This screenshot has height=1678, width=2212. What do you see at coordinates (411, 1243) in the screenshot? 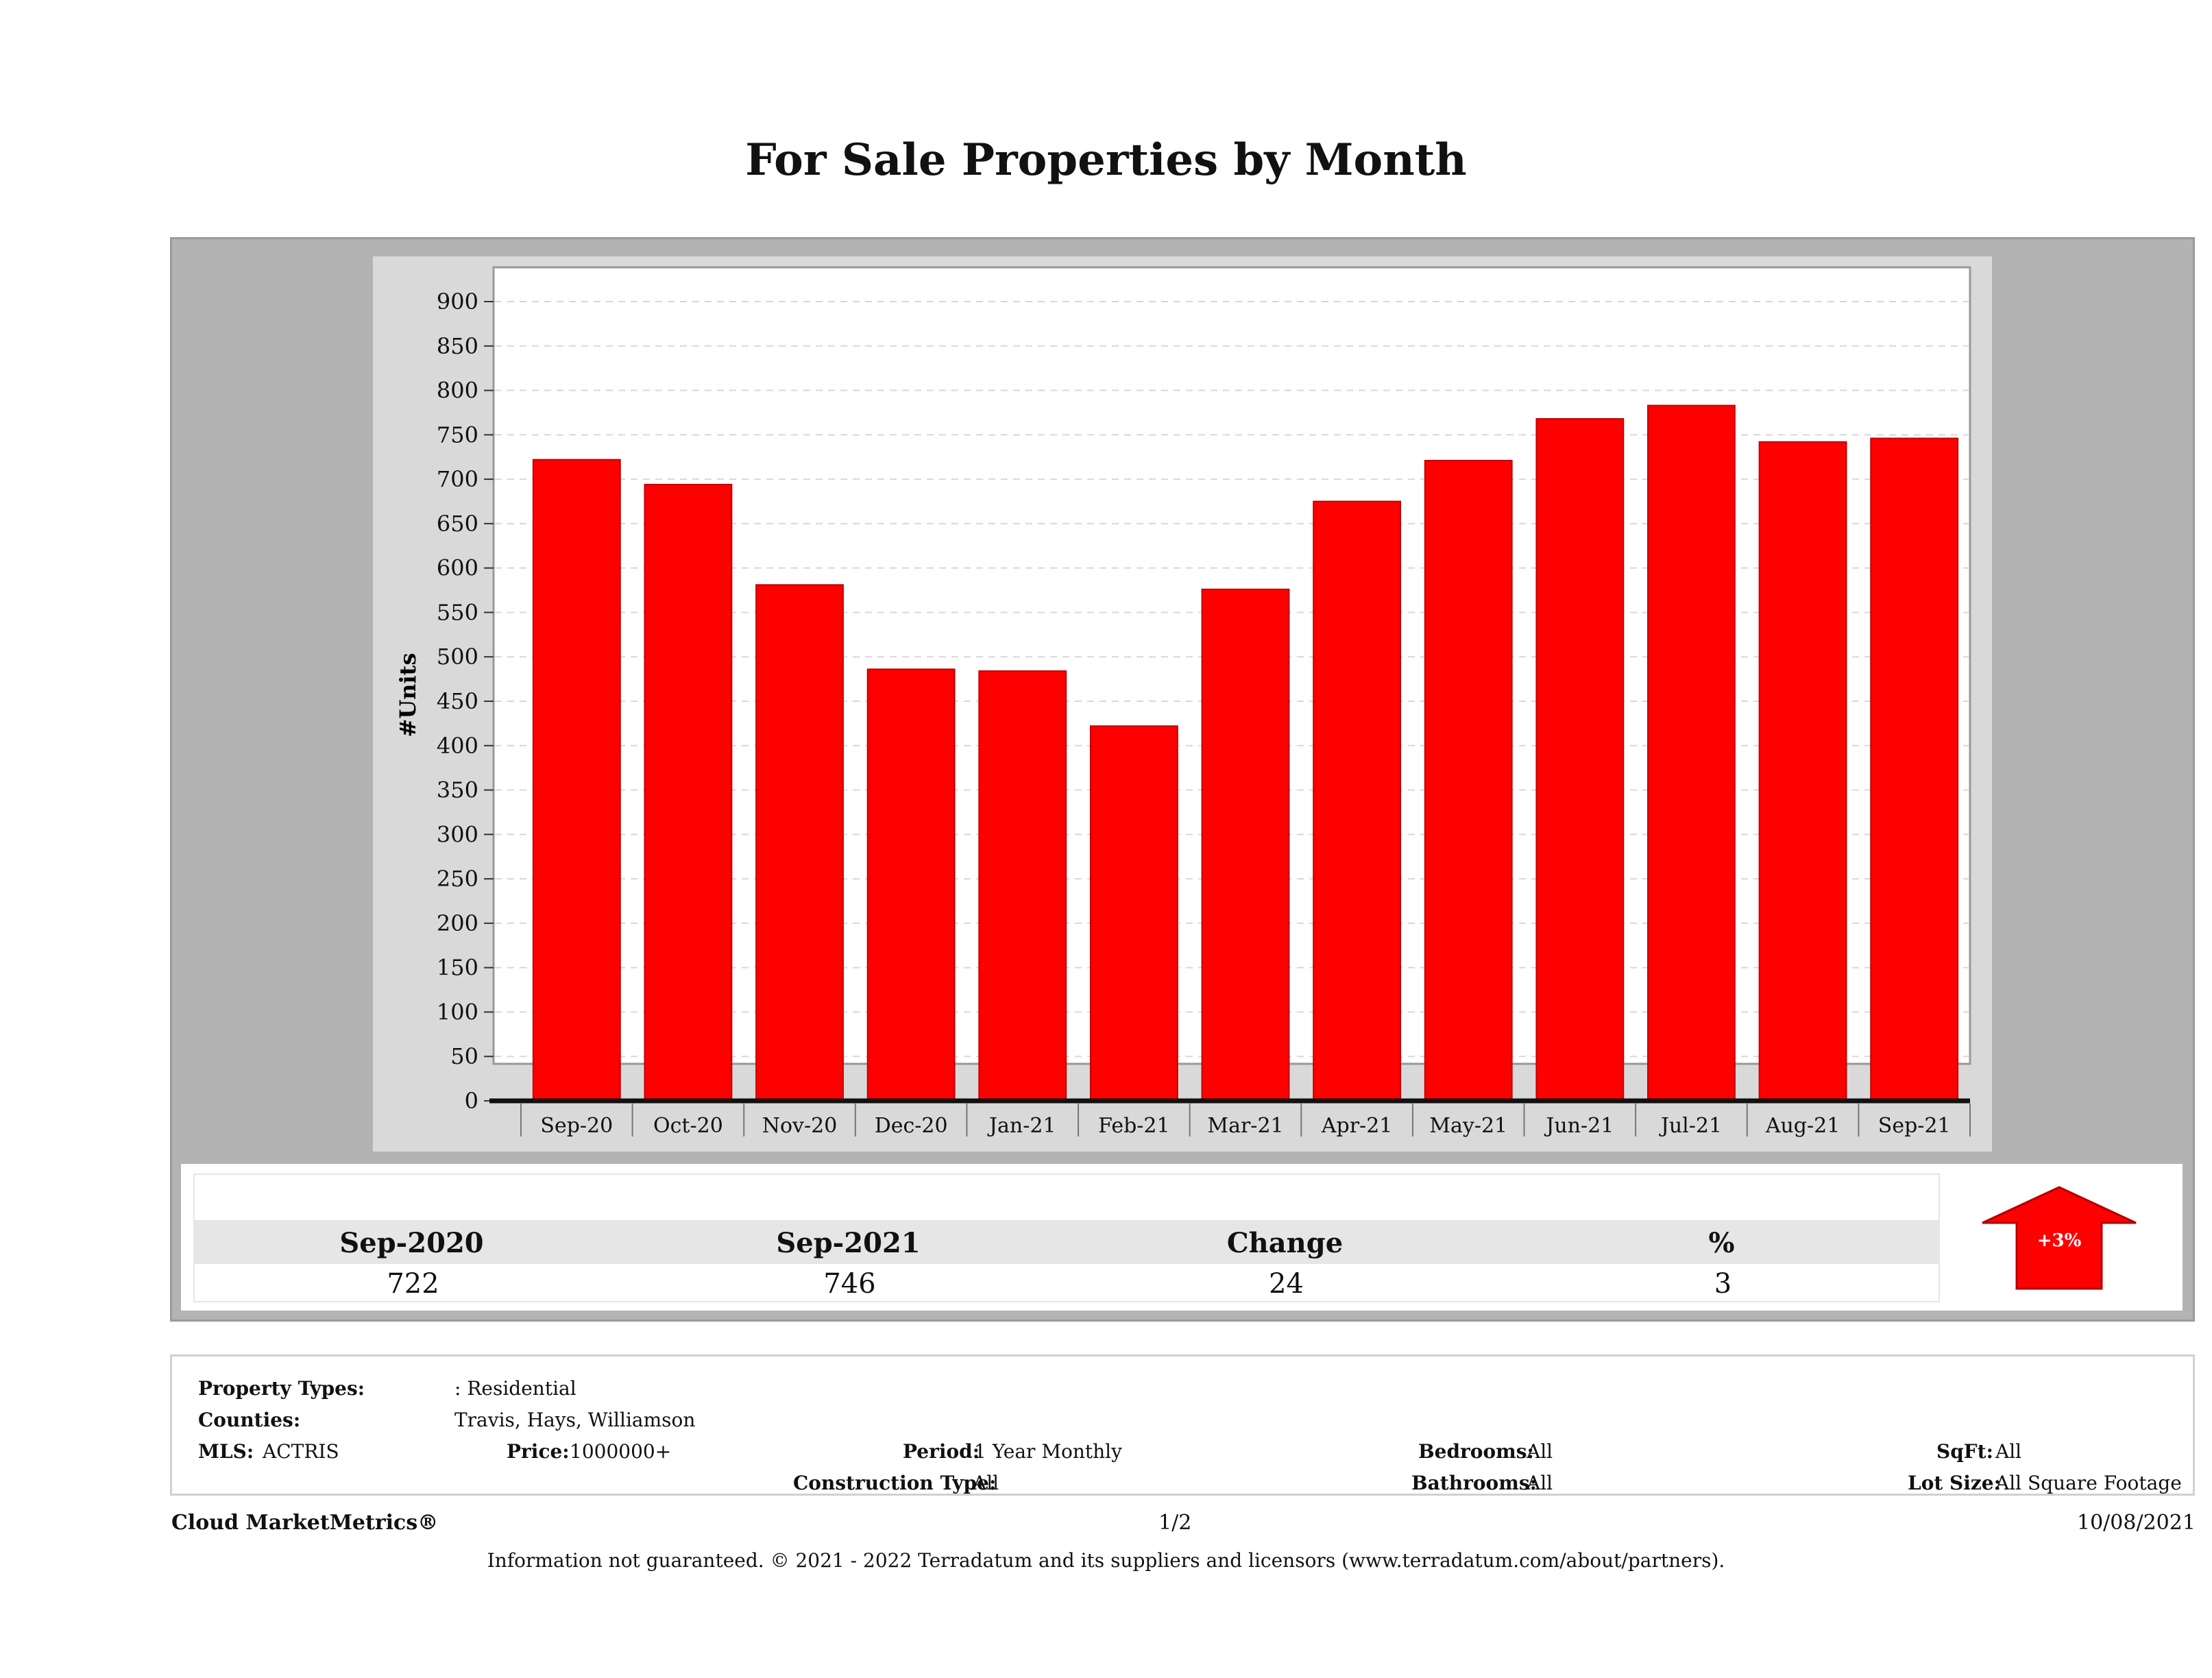
I see `summary-header-start: Sep-2020` at bounding box center [411, 1243].